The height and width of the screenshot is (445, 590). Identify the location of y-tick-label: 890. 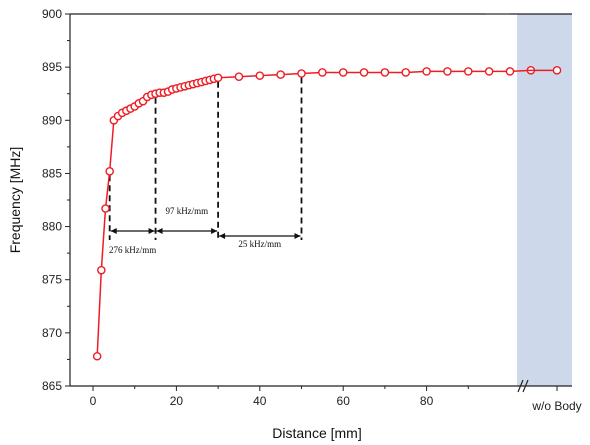
(52, 120).